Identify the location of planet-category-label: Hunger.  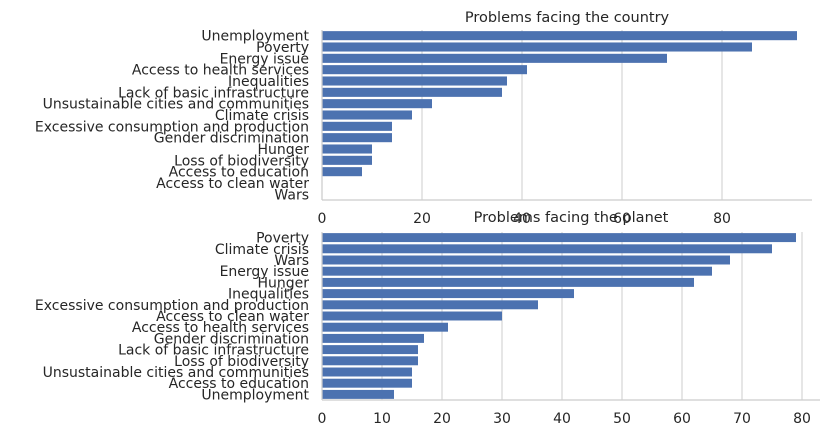
(283, 283).